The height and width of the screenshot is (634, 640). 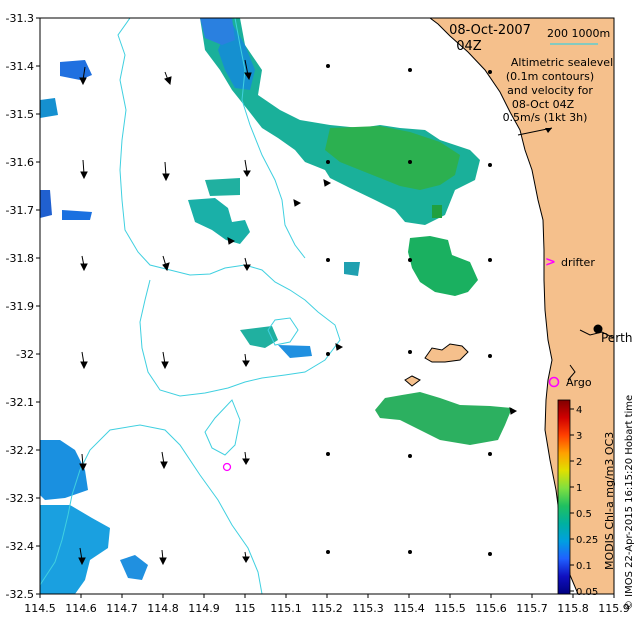 What do you see at coordinates (409, 608) in the screenshot?
I see `x-tick-label: 115.4` at bounding box center [409, 608].